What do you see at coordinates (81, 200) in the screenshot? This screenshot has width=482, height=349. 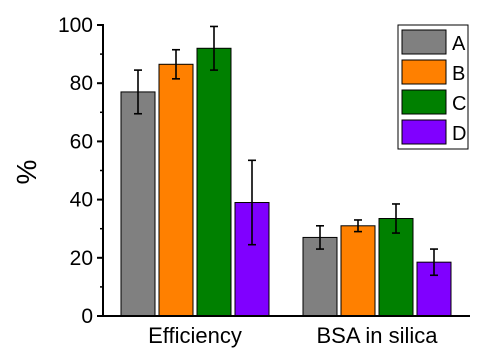 I see `y-tick-label: 40` at bounding box center [81, 200].